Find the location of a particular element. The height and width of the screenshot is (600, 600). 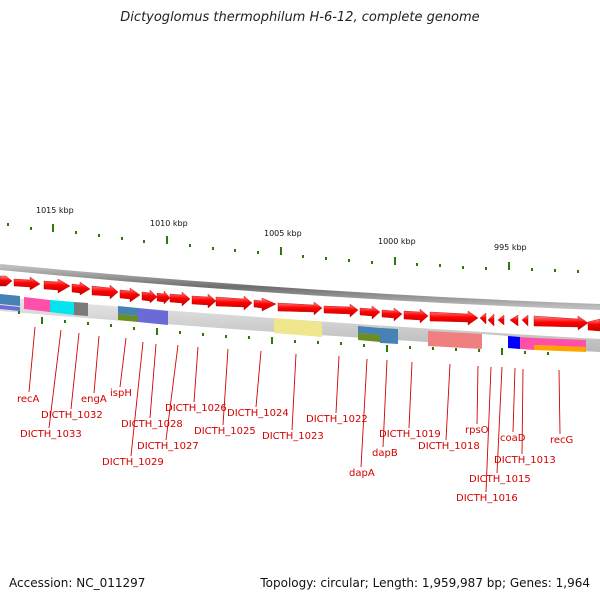

gene-label: DICTH_1033 is located at coordinates (51, 434).